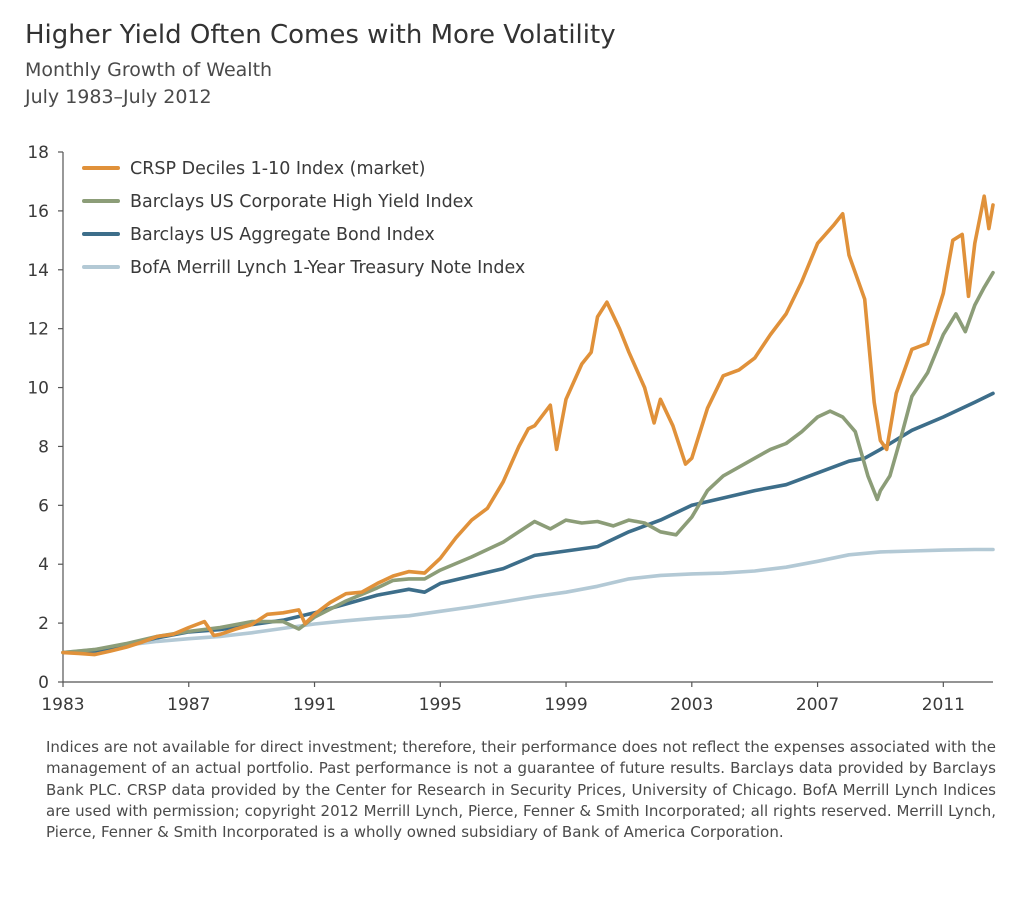  I want to click on y-tick-label: 16, so click(38, 212).